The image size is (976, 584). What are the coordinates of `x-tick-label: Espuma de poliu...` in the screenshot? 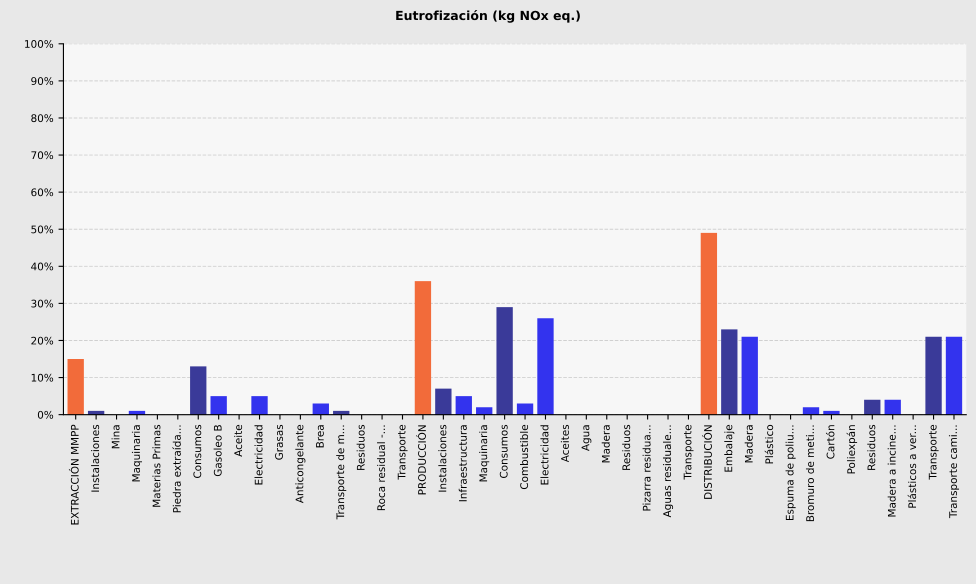 It's located at (791, 472).